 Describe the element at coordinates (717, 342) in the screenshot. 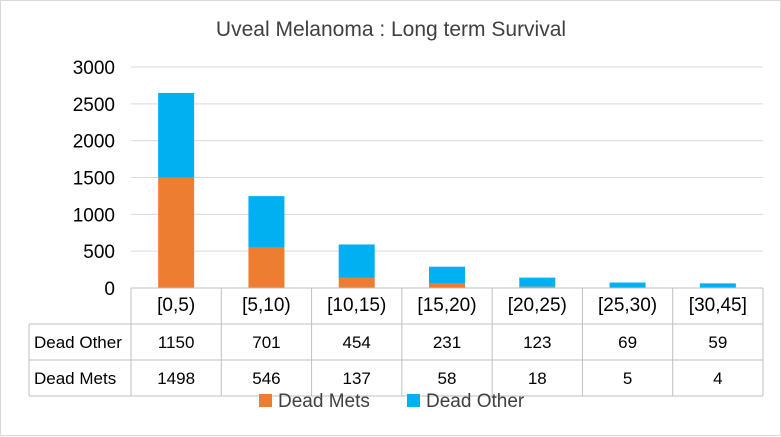

I see `table-cell: 59` at that location.